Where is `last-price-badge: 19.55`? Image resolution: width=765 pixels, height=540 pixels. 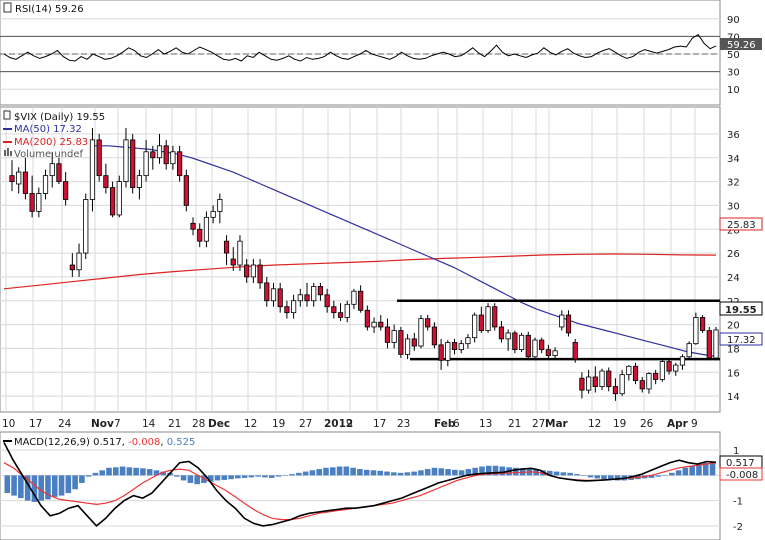 last-price-badge: 19.55 is located at coordinates (741, 308).